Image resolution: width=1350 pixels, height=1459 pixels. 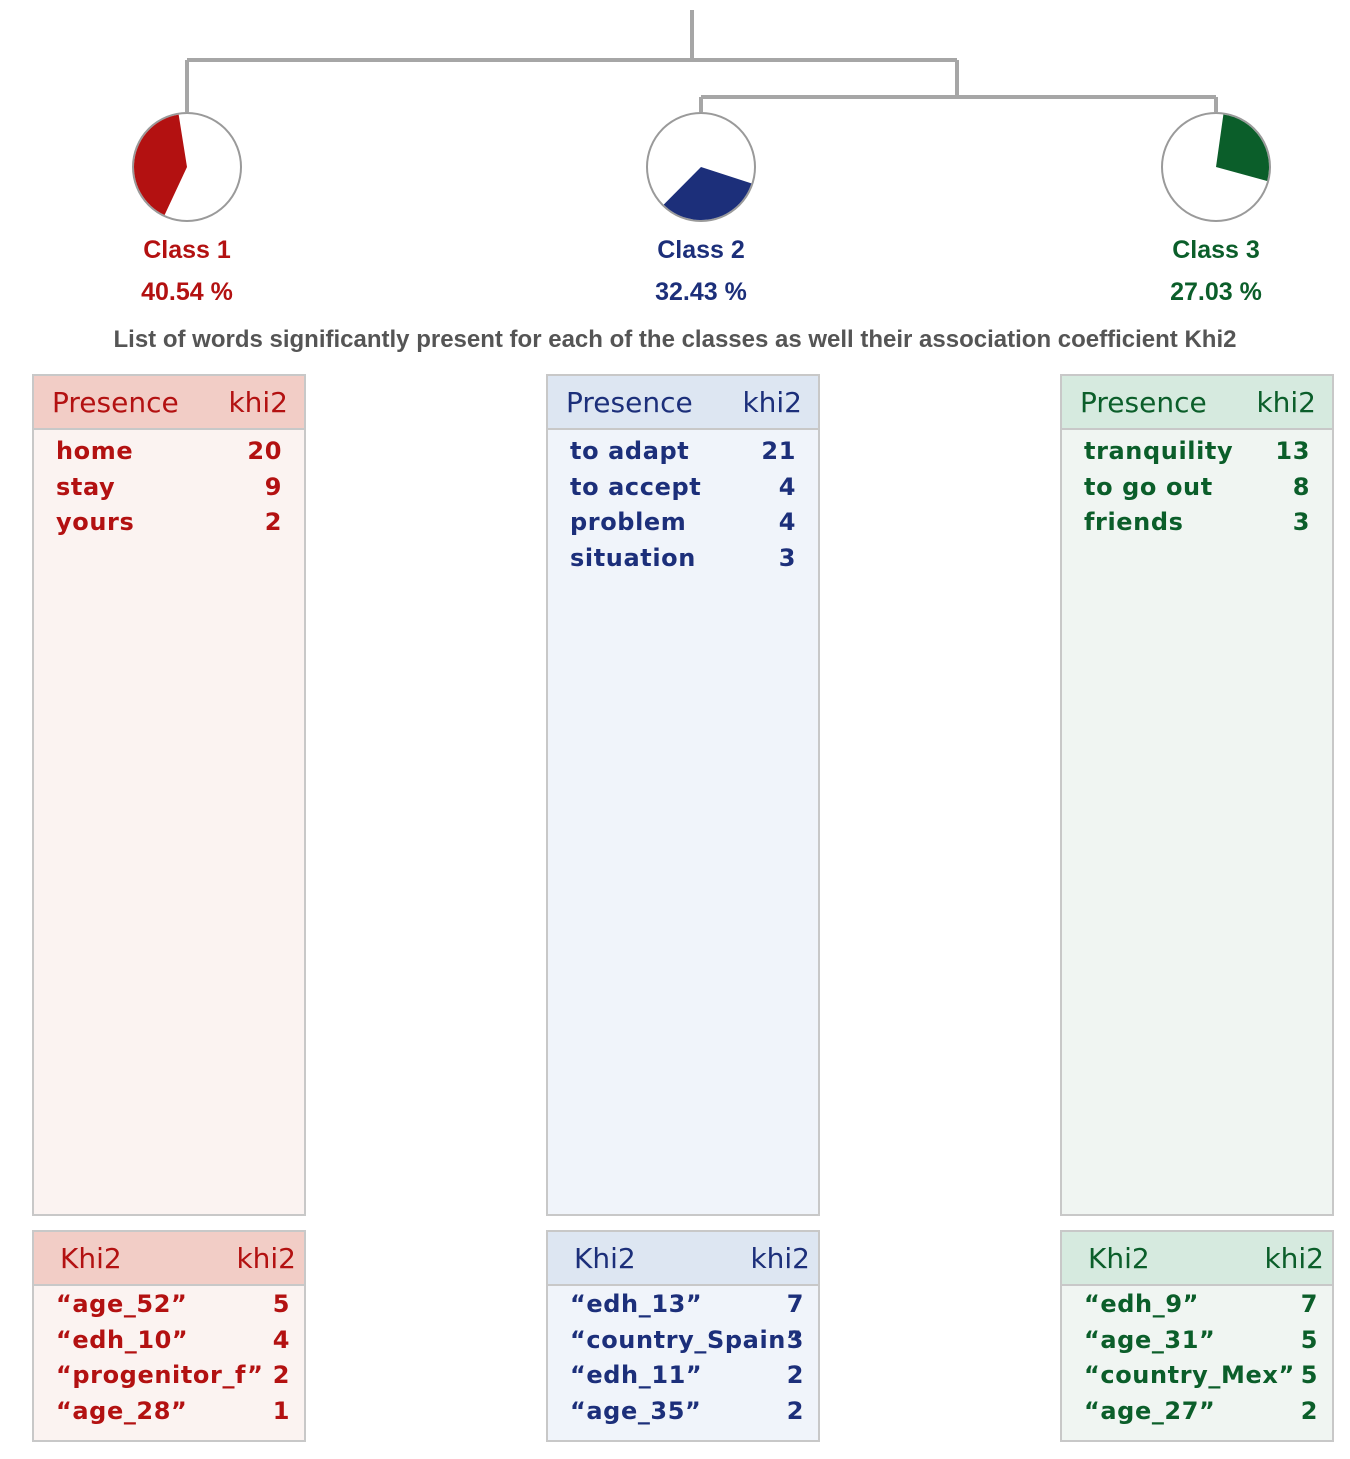 I want to click on list-item: “country_Mex” 5, so click(x=1201, y=1378).